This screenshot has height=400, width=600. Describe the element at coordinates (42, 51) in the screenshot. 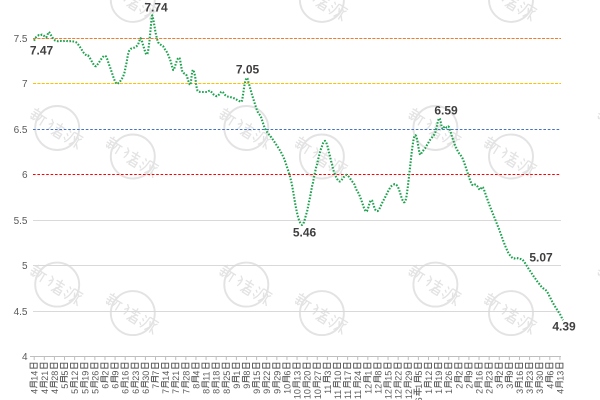

I see `svg-text: 7.47` at that location.